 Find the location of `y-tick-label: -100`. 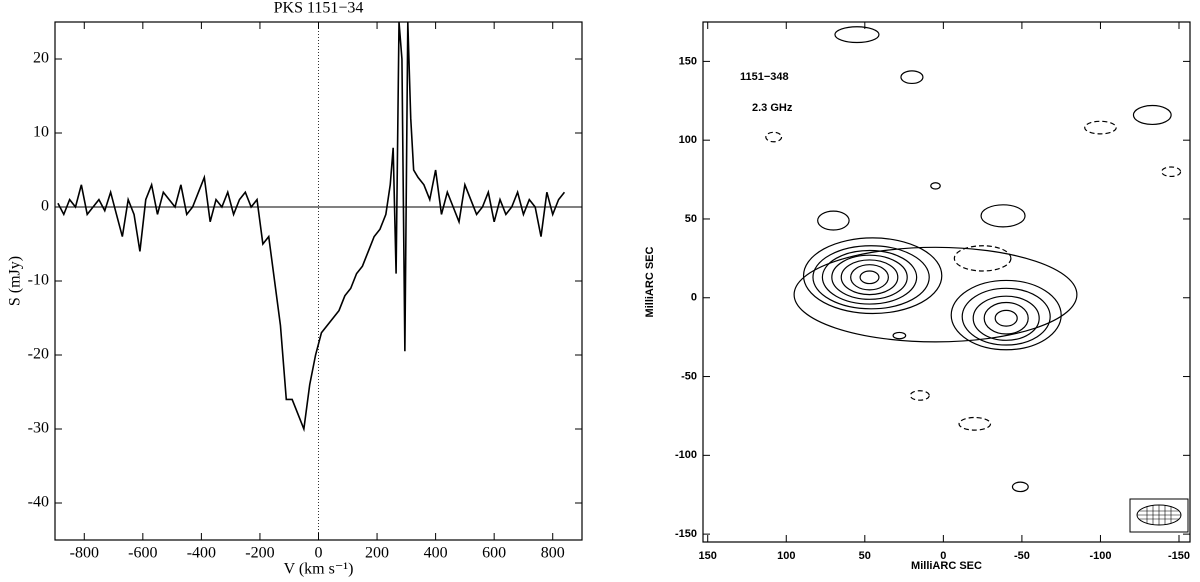

y-tick-label: -100 is located at coordinates (686, 455).